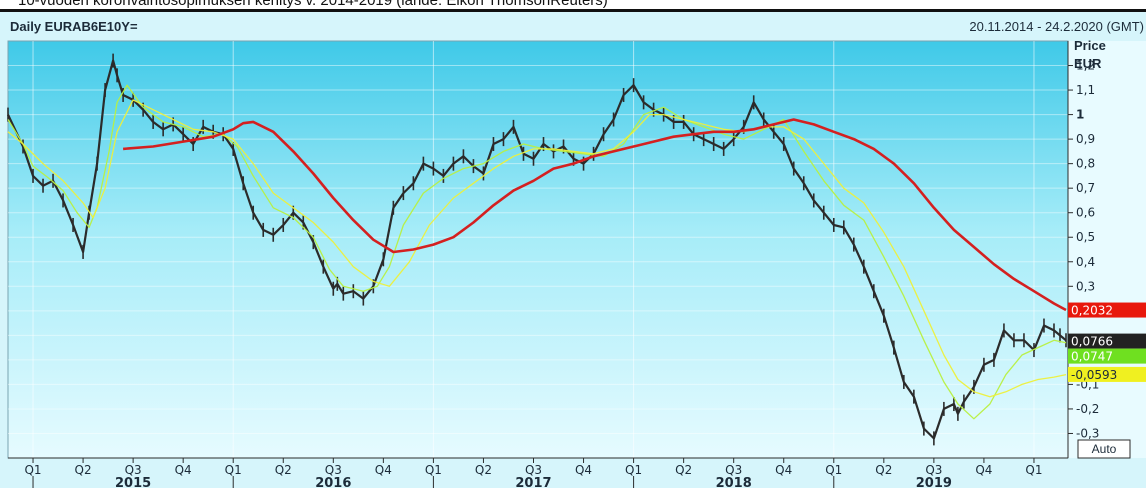 The height and width of the screenshot is (488, 1146). I want to click on y-axis: 1,21,110,90,80,70,60,50,40,3-0,1-0,2-0,3, so click(1083, 249).